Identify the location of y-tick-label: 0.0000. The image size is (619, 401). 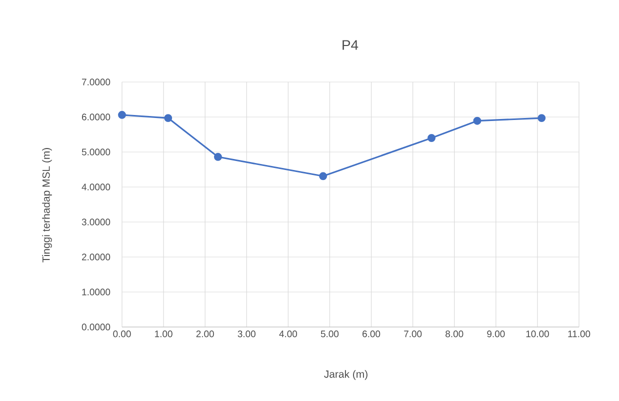
(96, 327).